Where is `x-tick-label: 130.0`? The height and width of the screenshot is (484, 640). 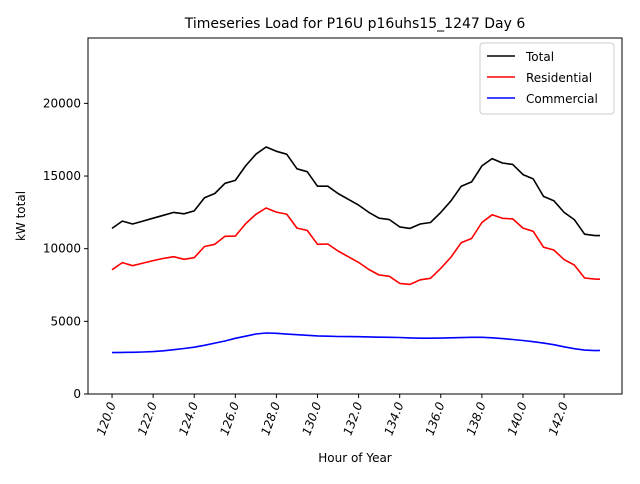
x-tick-label: 130.0 is located at coordinates (311, 418).